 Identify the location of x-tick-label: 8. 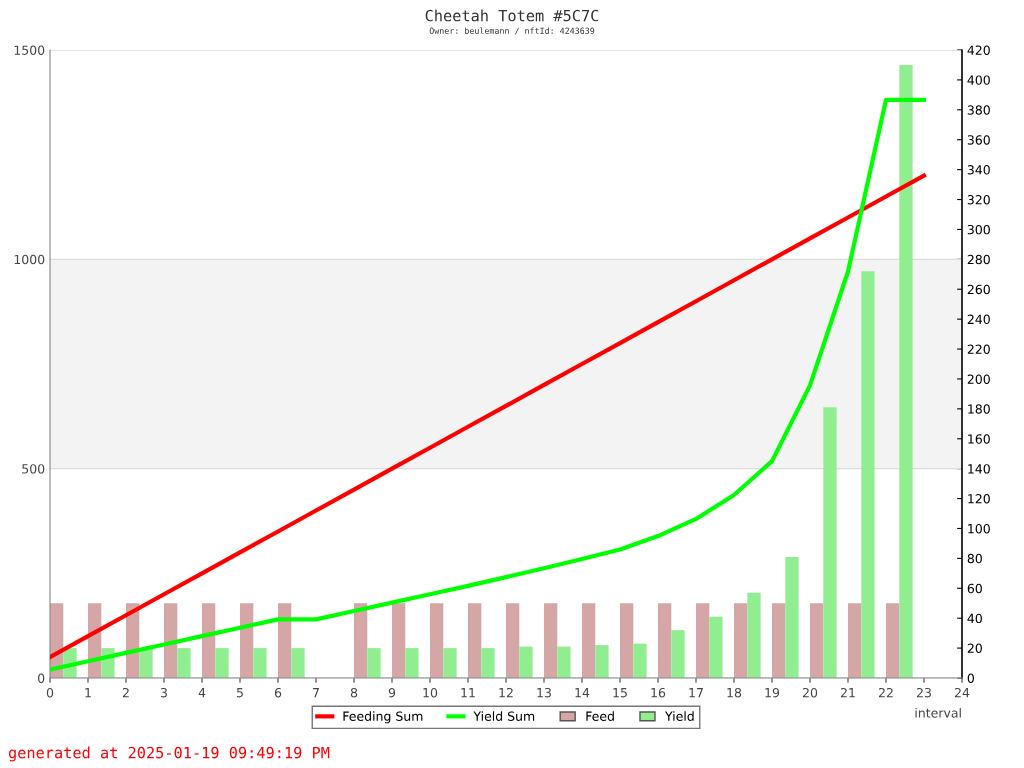
(354, 692).